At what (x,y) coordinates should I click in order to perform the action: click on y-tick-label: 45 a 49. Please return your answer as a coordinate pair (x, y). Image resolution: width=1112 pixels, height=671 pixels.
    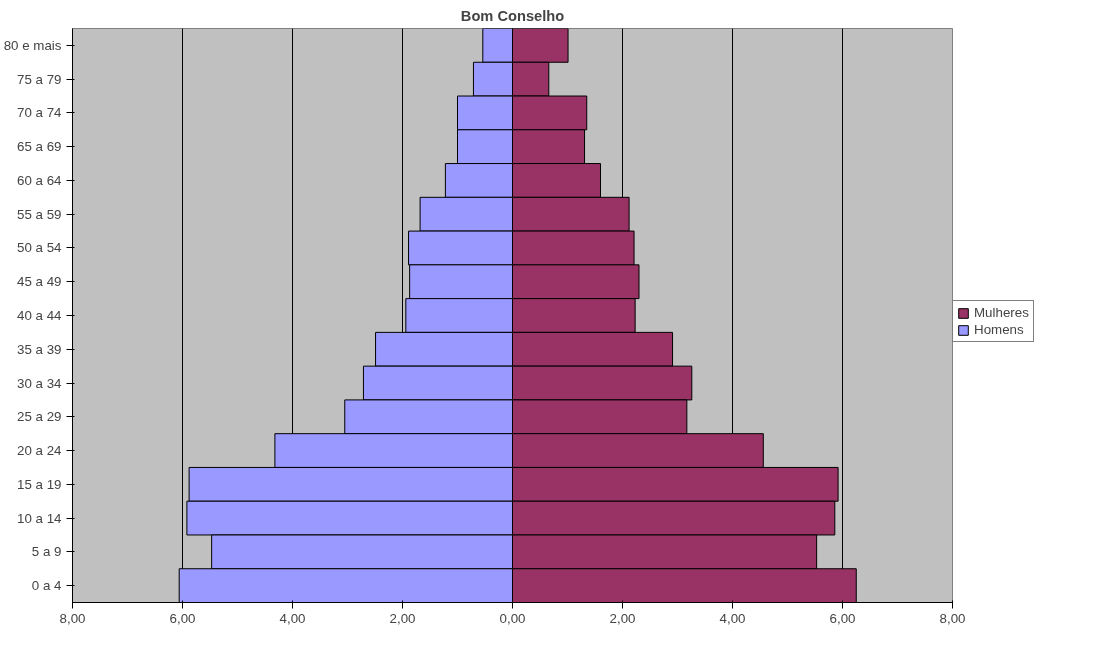
    Looking at the image, I should click on (39, 282).